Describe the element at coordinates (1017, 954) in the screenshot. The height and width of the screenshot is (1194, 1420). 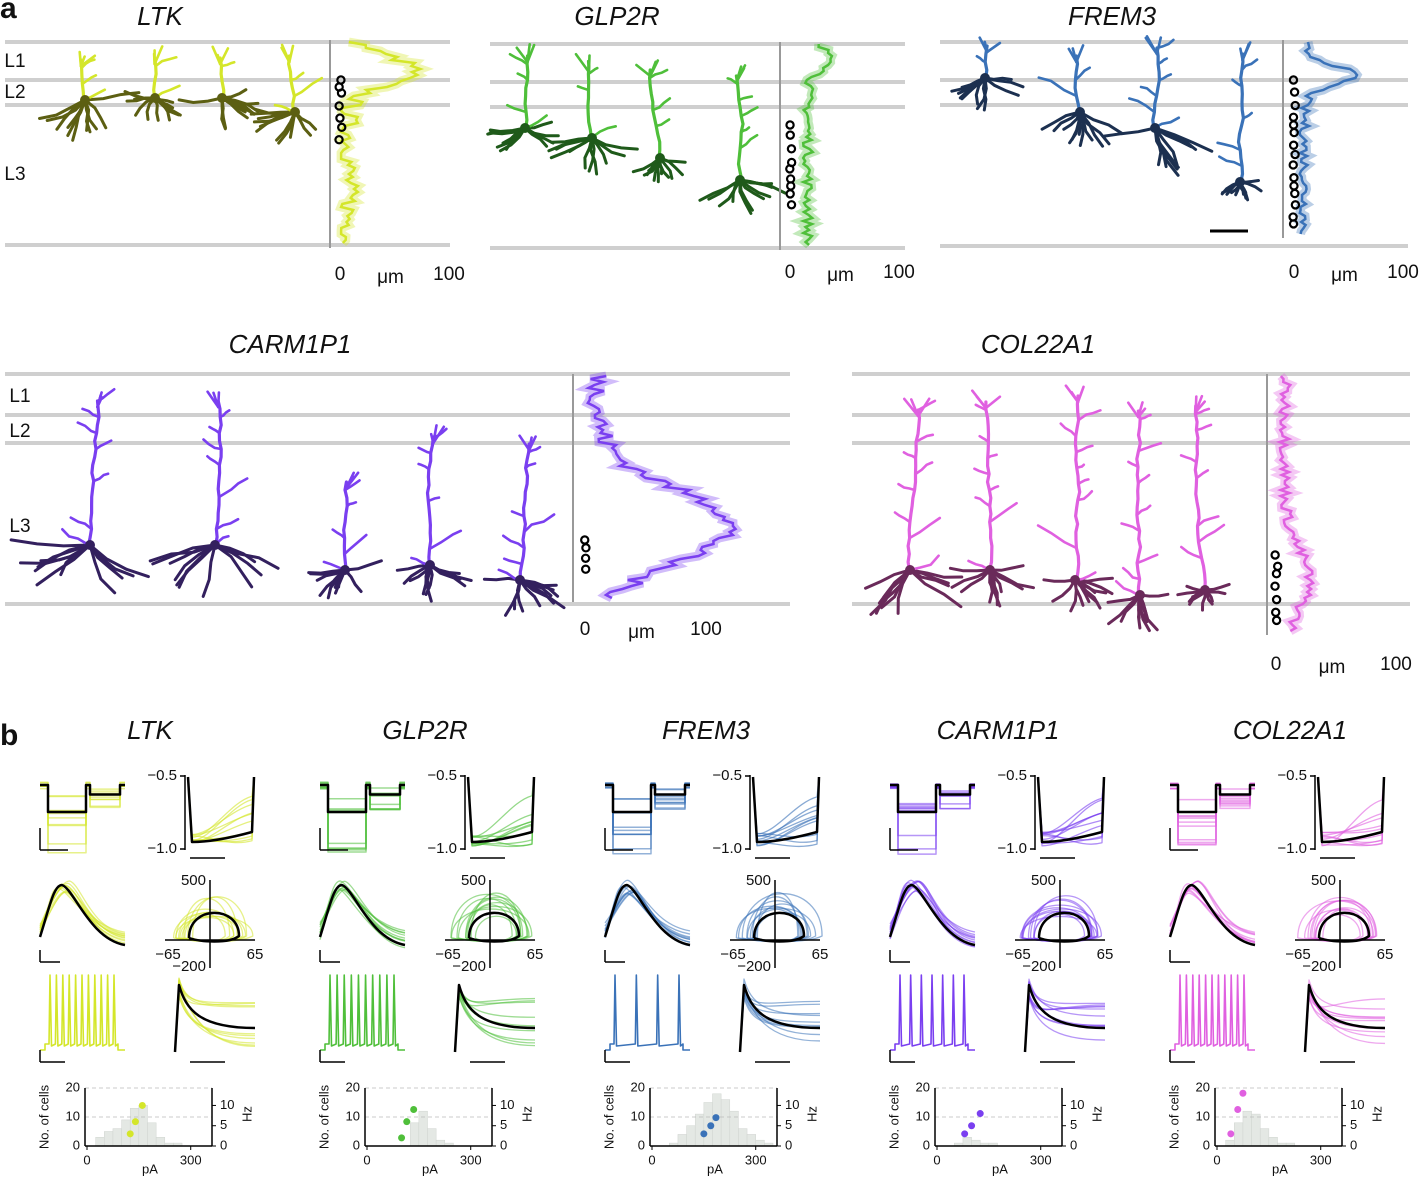
I see `axis-tick: −65` at that location.